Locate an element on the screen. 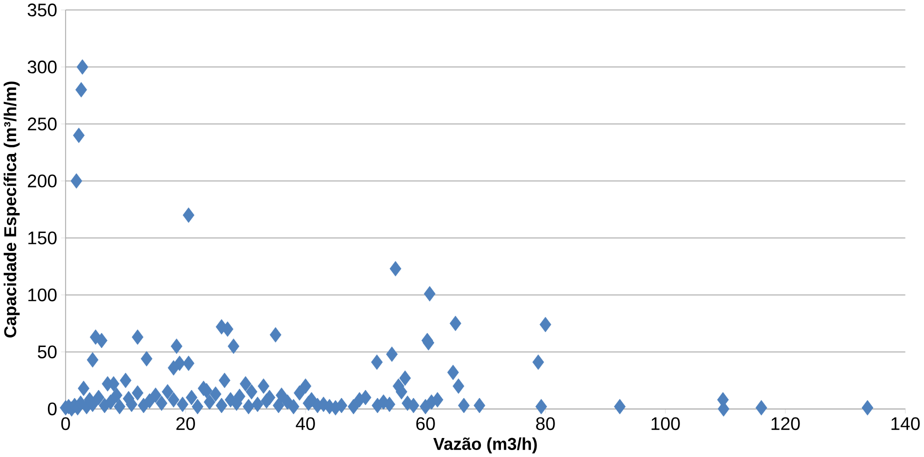 Image resolution: width=924 pixels, height=457 pixels. x-tick-label: 20 is located at coordinates (185, 423).